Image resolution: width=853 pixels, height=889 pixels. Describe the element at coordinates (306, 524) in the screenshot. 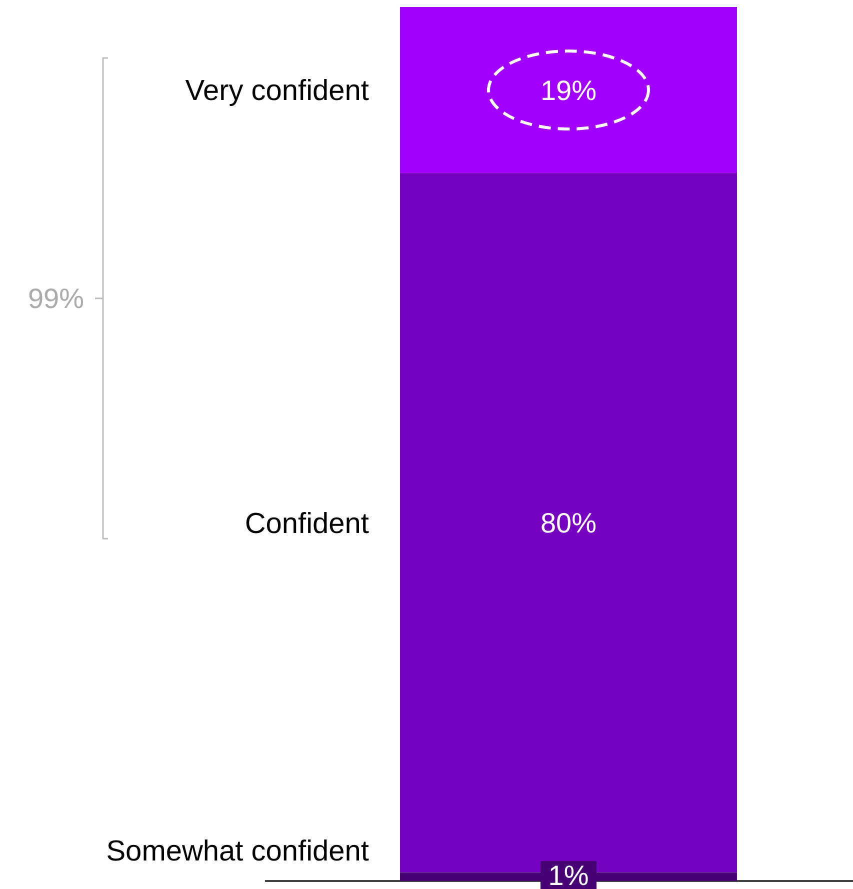

I see `series-label: Confident` at that location.